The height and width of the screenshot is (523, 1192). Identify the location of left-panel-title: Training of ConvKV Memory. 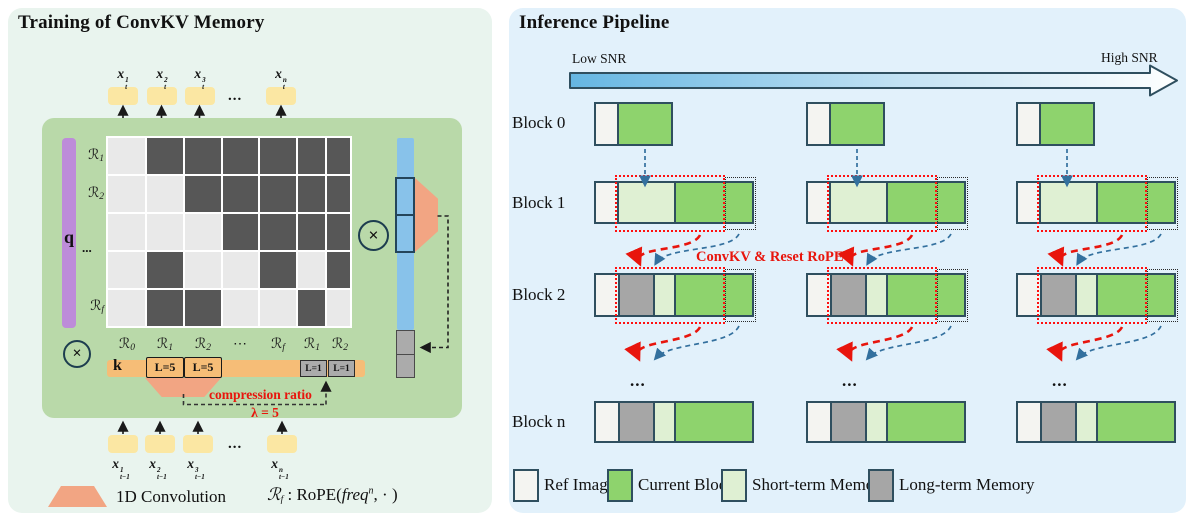
(141, 22).